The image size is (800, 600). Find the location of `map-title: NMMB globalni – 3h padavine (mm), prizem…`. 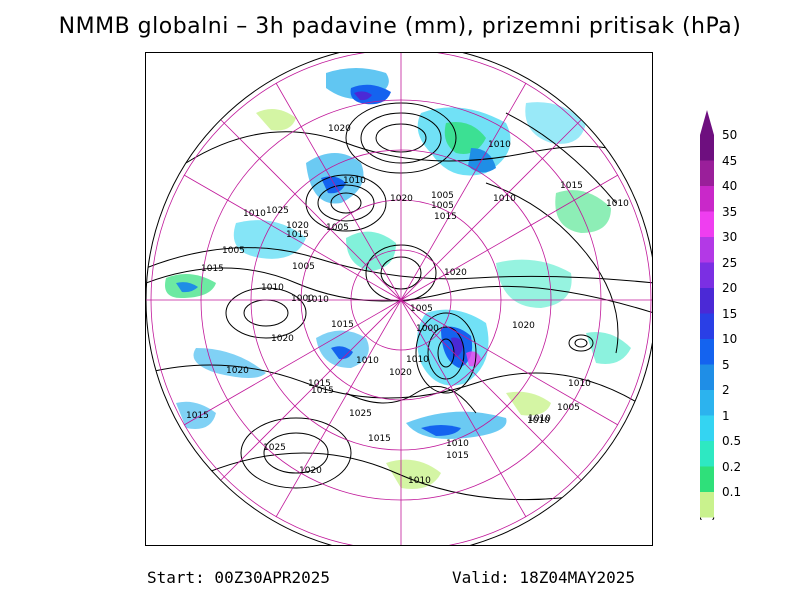

map-title: NMMB globalni – 3h padavine (mm), prizem… is located at coordinates (400, 26).